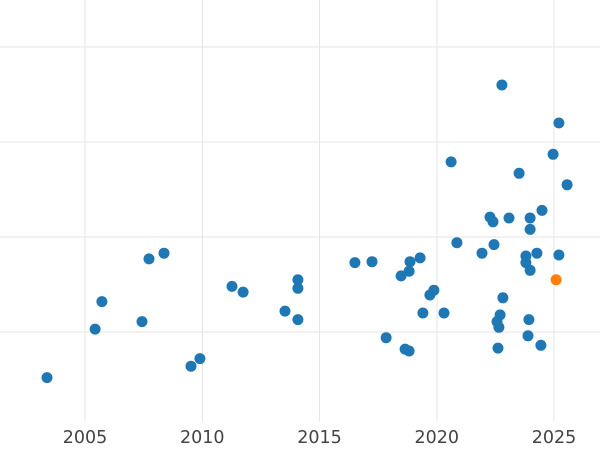 The height and width of the screenshot is (450, 600). I want to click on x-tick-label: 2025, so click(554, 438).